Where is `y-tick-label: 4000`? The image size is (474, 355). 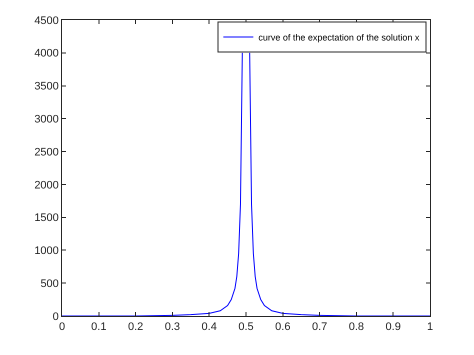 y-tick-label: 4000 is located at coordinates (46, 54).